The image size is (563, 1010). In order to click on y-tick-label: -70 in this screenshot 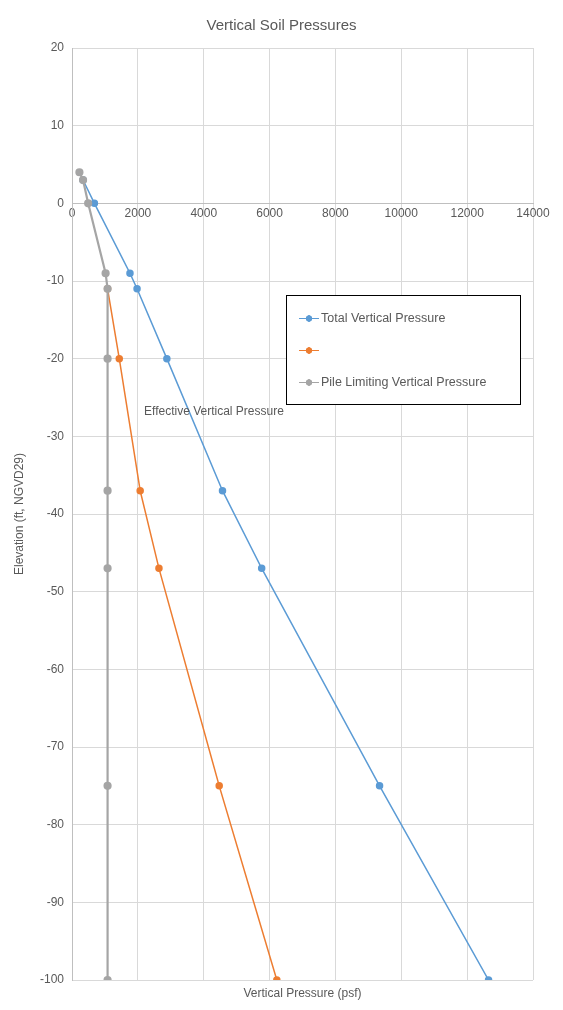, I will do `click(55, 746)`.